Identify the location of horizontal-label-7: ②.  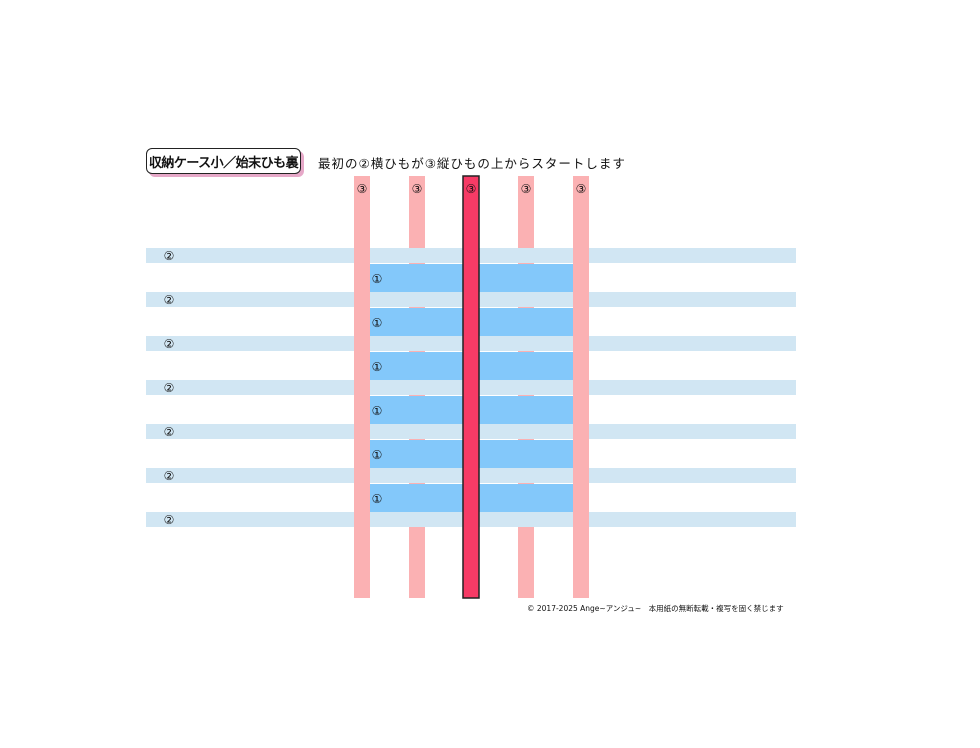
(169, 520).